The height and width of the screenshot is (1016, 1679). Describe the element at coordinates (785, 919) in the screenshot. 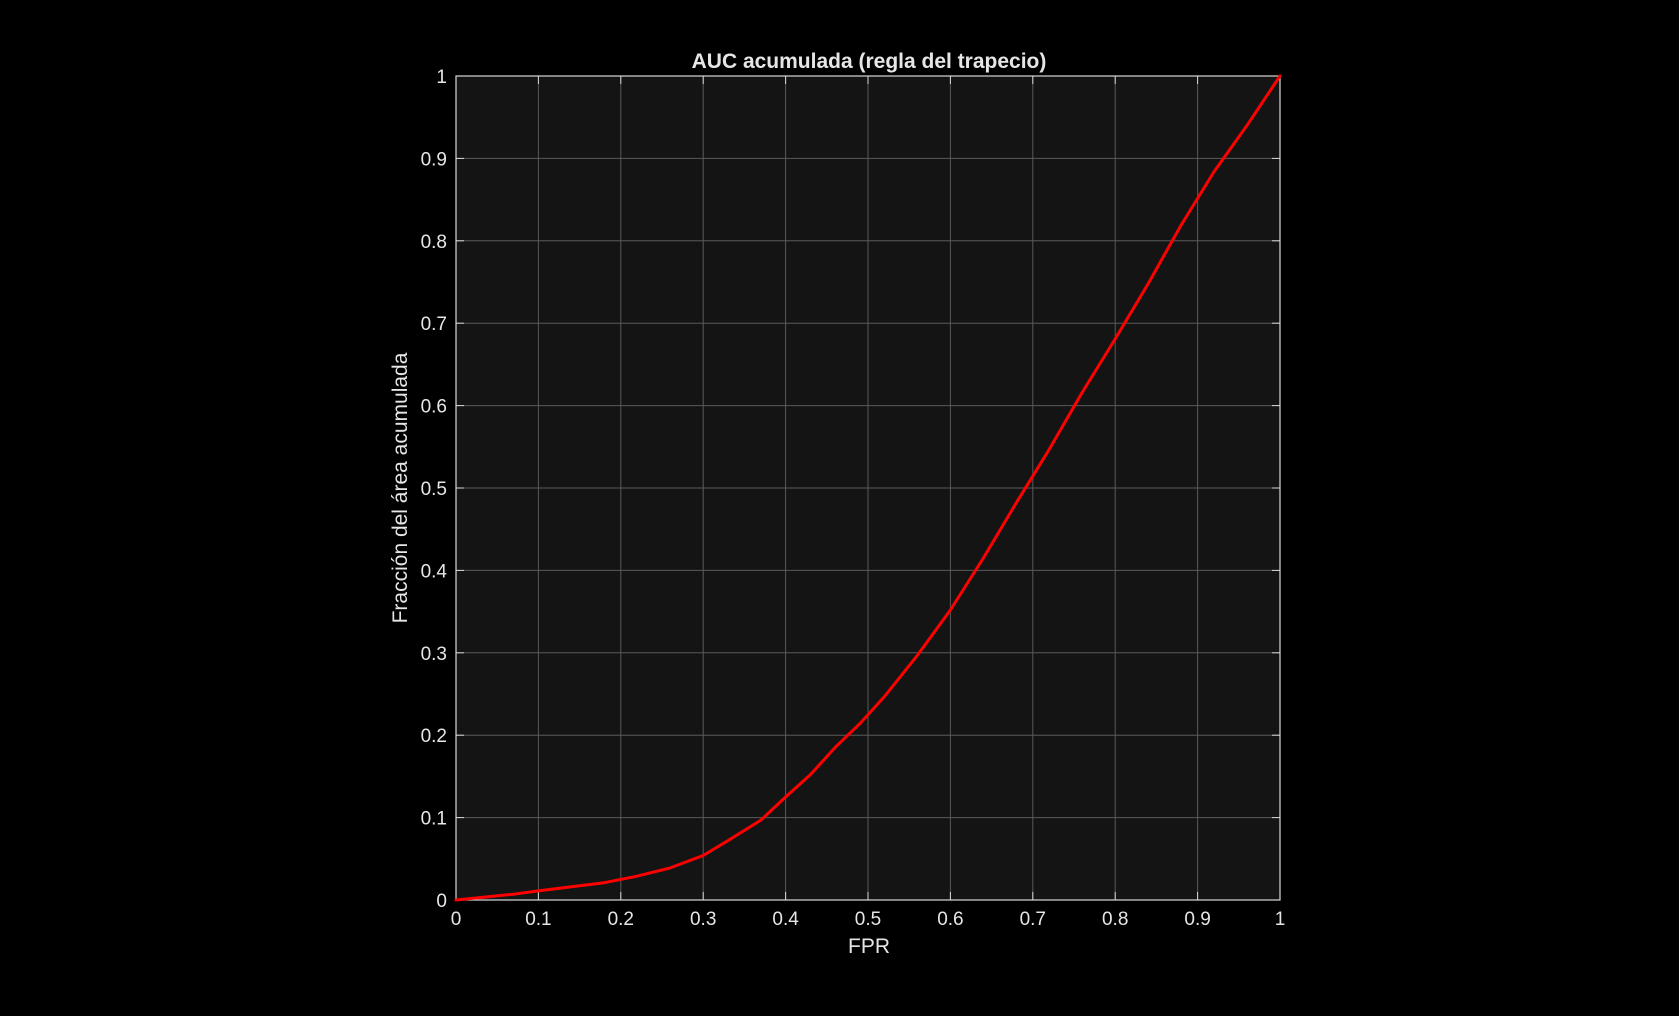

I see `x-tick-label: 0.4` at that location.